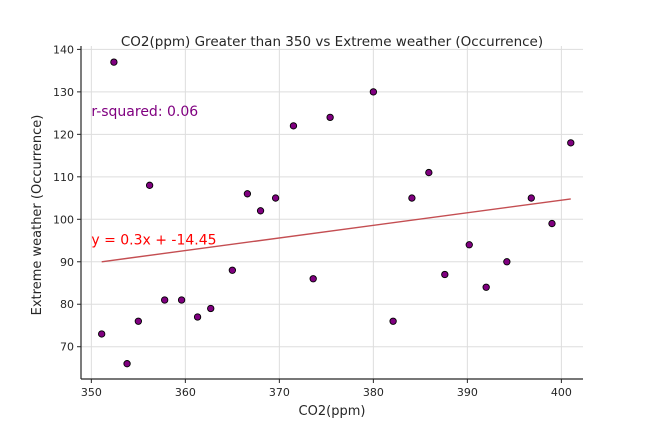  I want to click on x-tick-label: 360, so click(185, 392).